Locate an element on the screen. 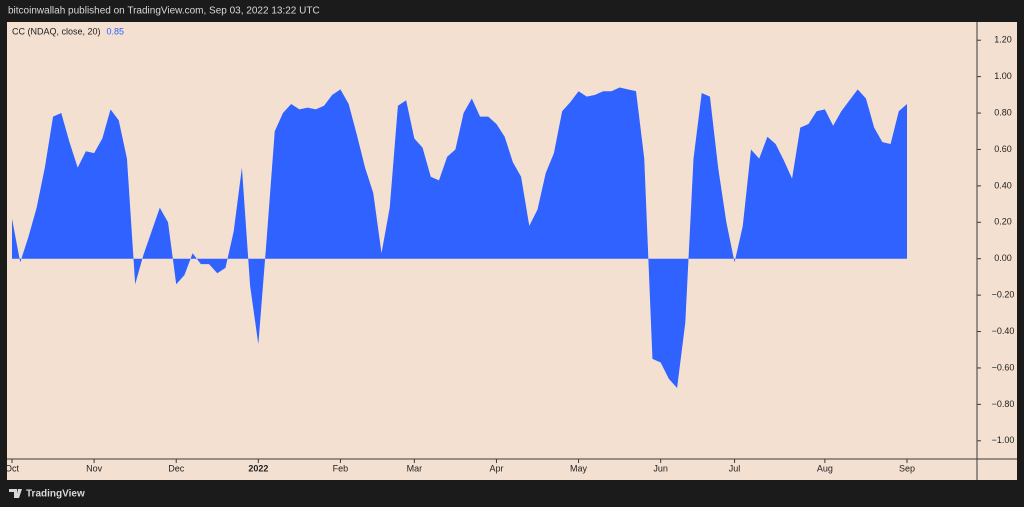  legend-value: 0.85 is located at coordinates (116, 31).